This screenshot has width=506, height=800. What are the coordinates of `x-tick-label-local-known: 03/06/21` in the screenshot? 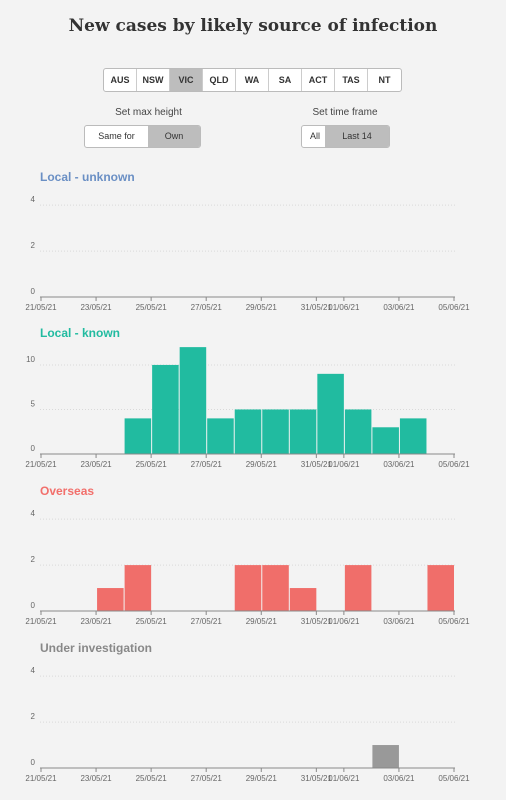 It's located at (399, 464).